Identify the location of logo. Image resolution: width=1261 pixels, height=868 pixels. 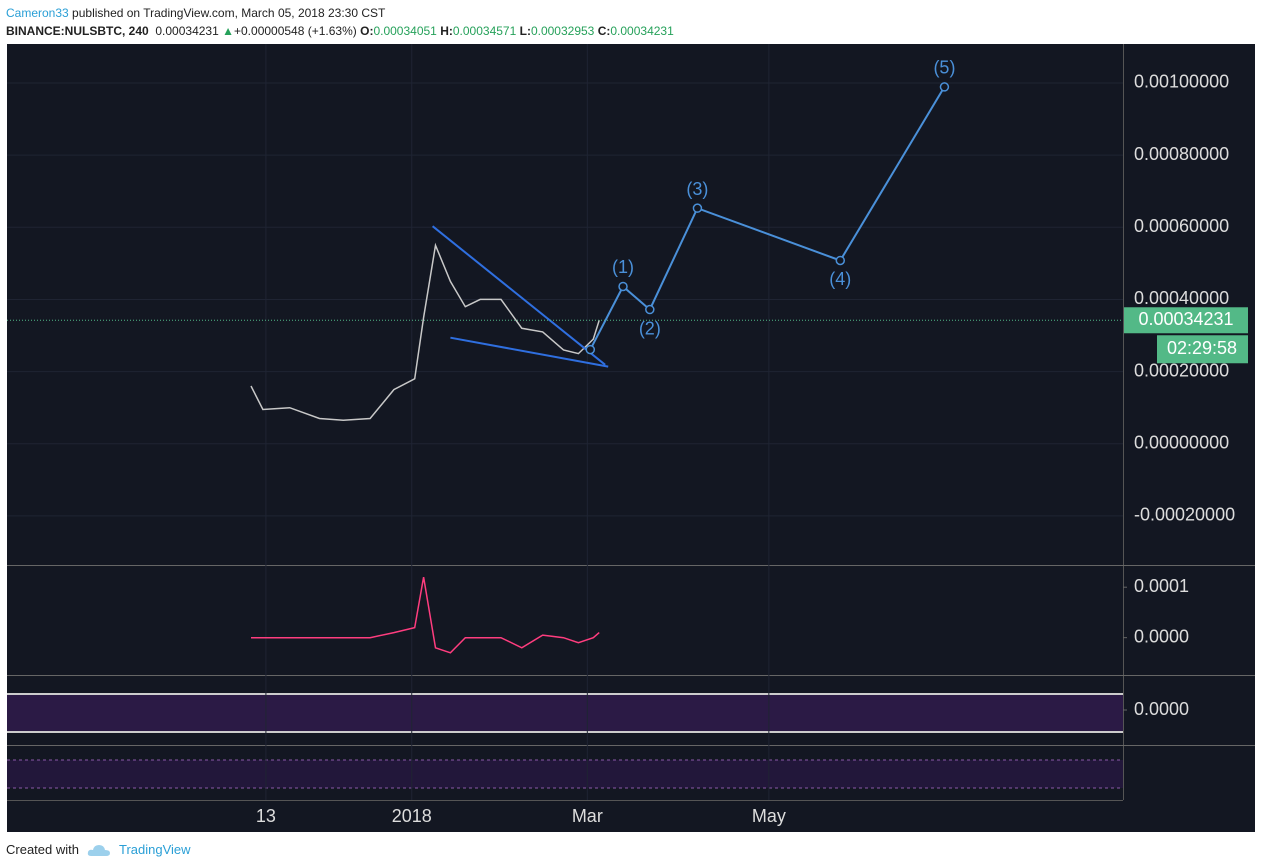
(98, 850).